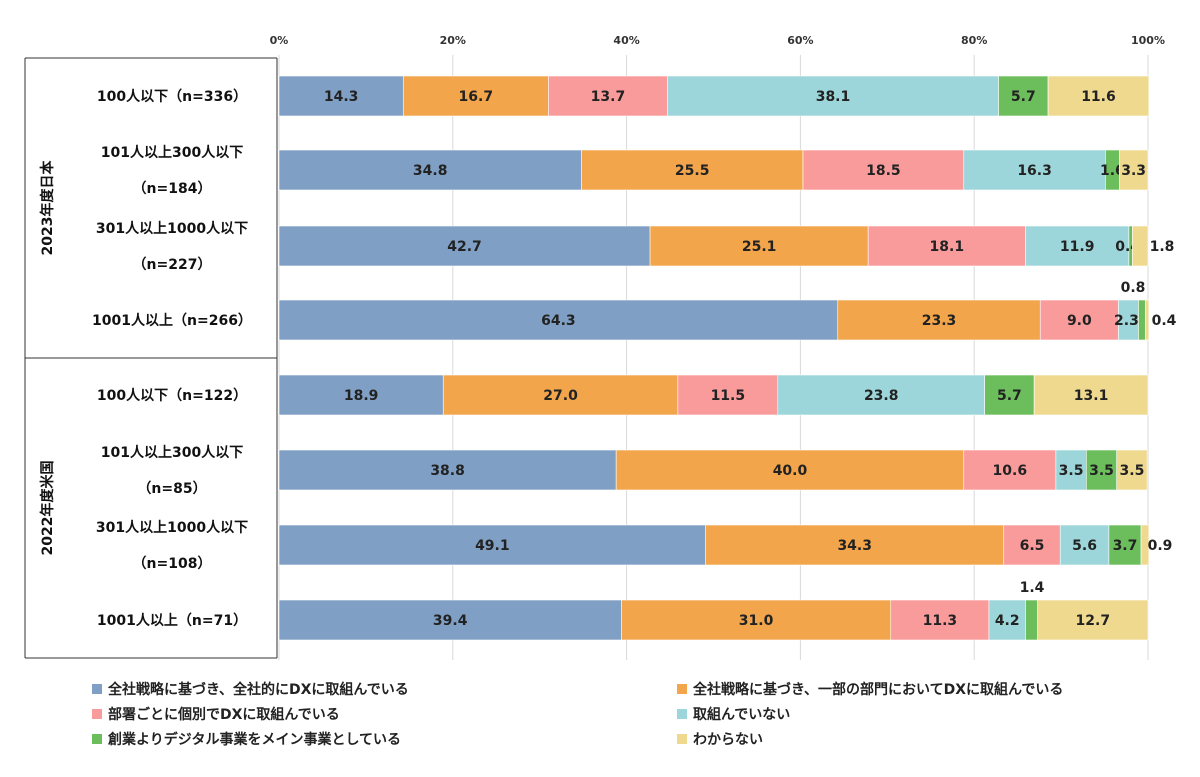 The height and width of the screenshot is (777, 1200). I want to click on data-label: 0.9, so click(1160, 546).